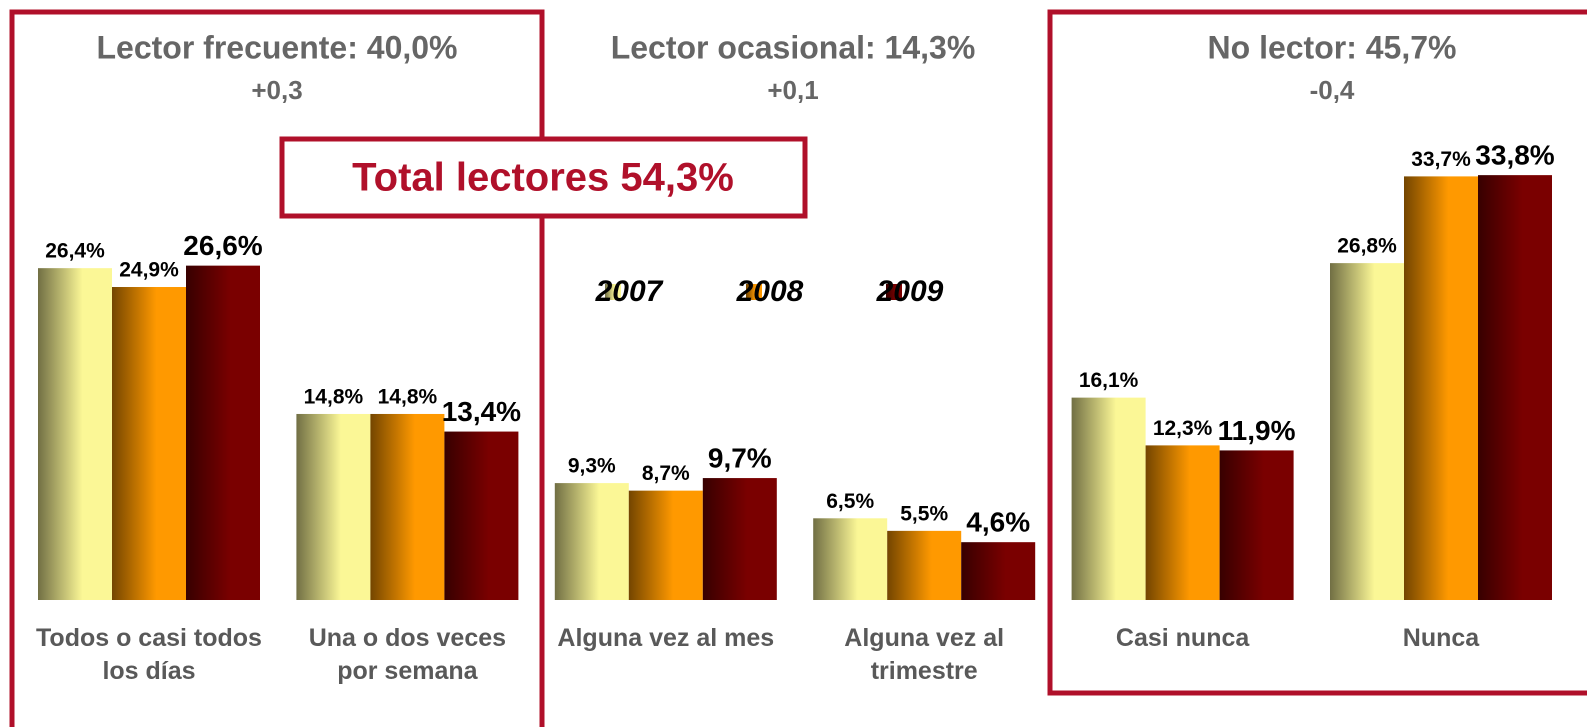 This screenshot has width=1587, height=727. Describe the element at coordinates (924, 654) in the screenshot. I see `x-tick-label: Alguna vez al trimestre` at that location.